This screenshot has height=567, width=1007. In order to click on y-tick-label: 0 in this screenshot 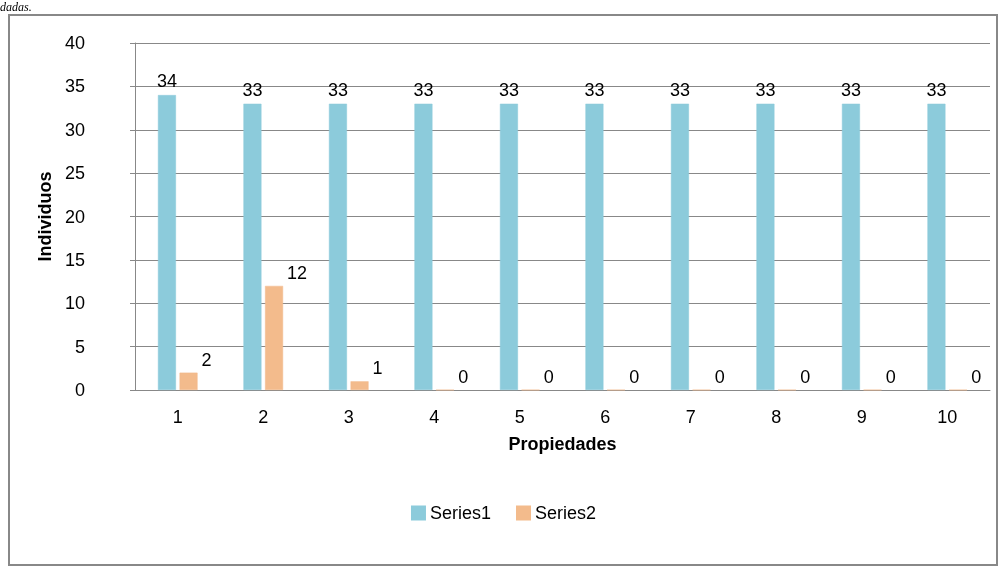, I will do `click(79, 390)`.